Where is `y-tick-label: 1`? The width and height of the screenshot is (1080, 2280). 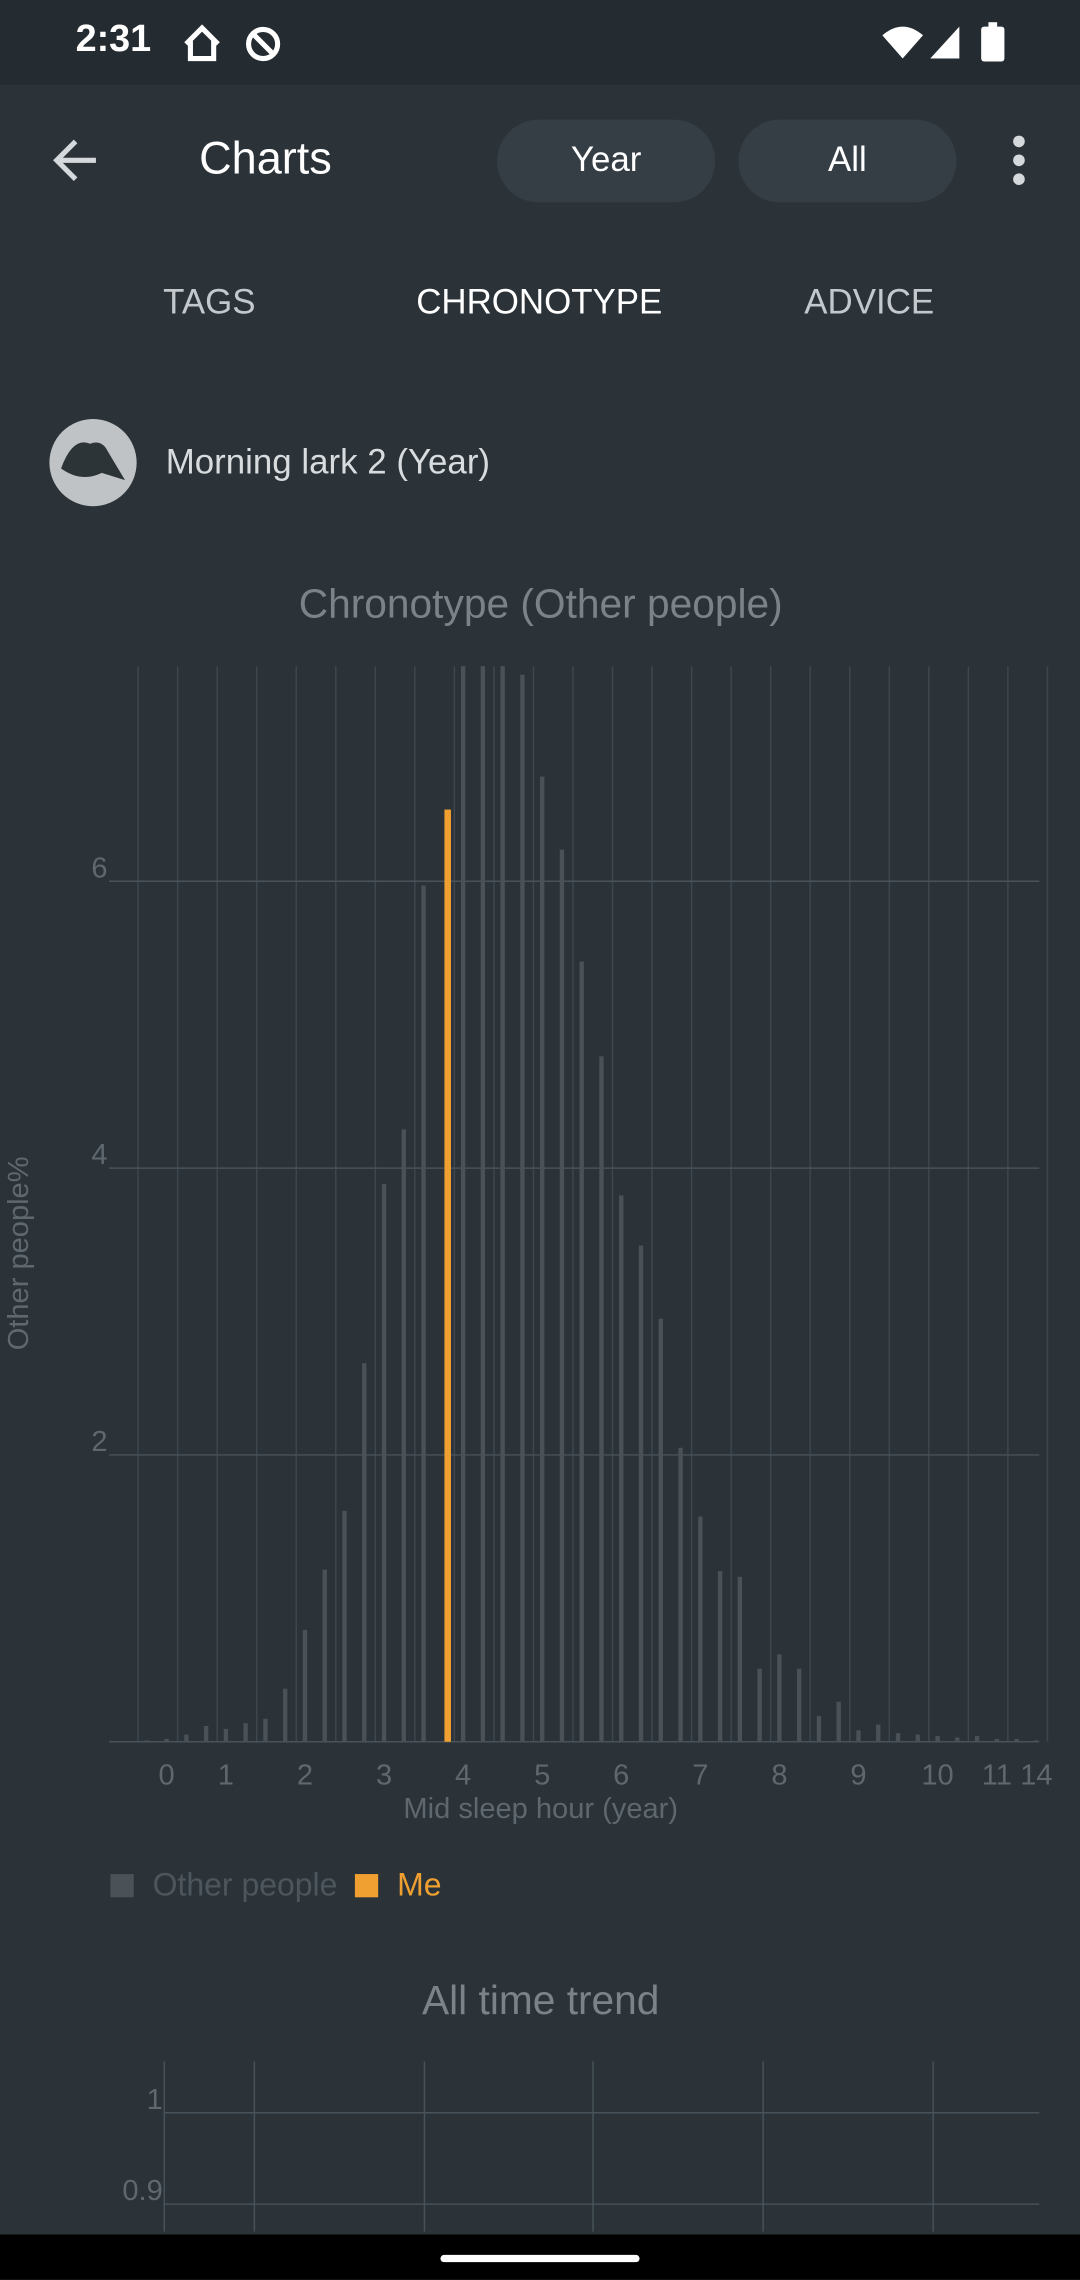 y-tick-label: 1 is located at coordinates (155, 2100).